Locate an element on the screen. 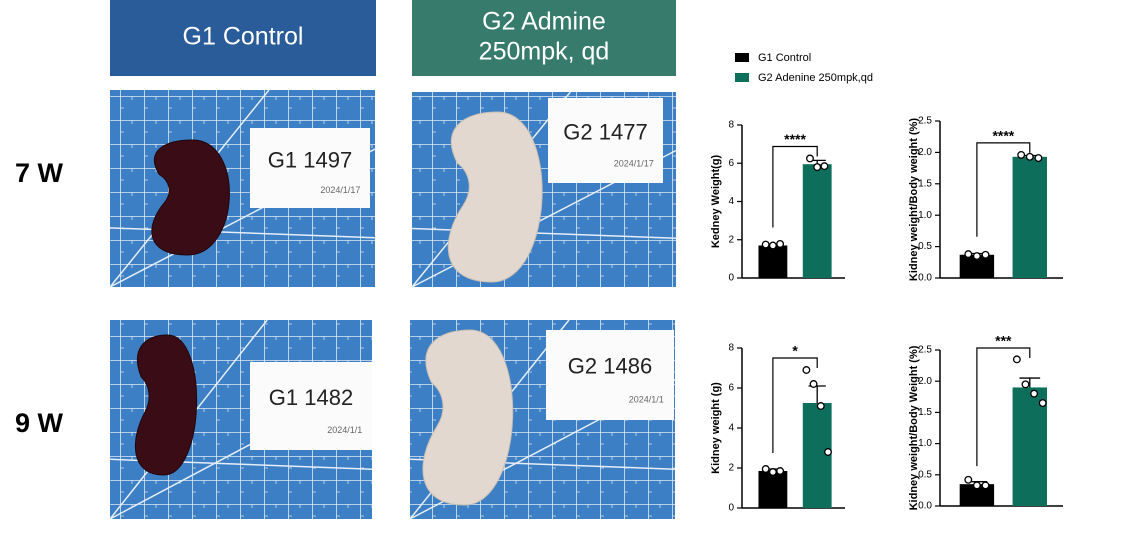 Image resolution: width=1128 pixels, height=552 pixels. row-label: 9 W is located at coordinates (39, 423).